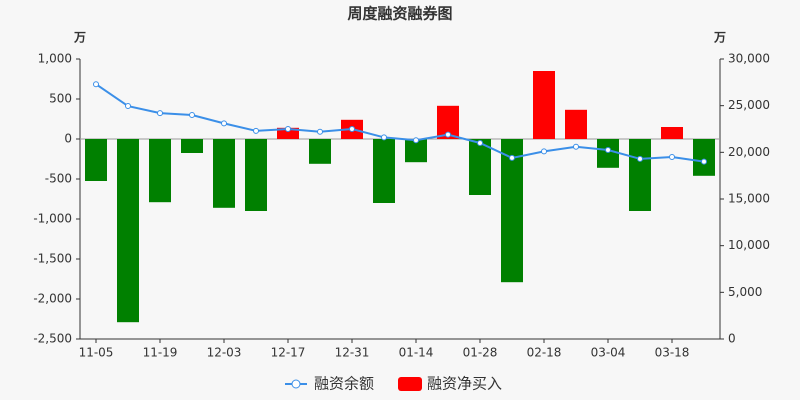 Image resolution: width=800 pixels, height=400 pixels. Describe the element at coordinates (68, 139) in the screenshot. I see `y-tick-label: 0` at that location.